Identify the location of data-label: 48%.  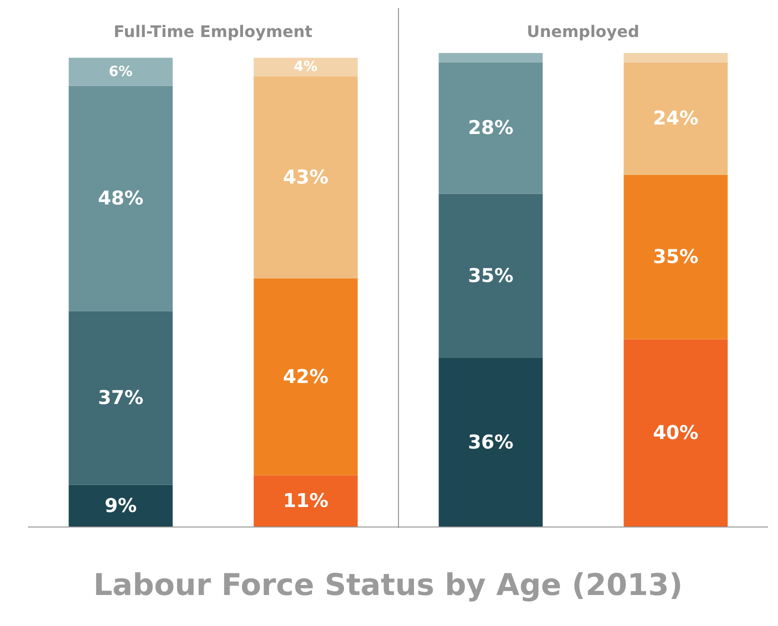
(121, 198).